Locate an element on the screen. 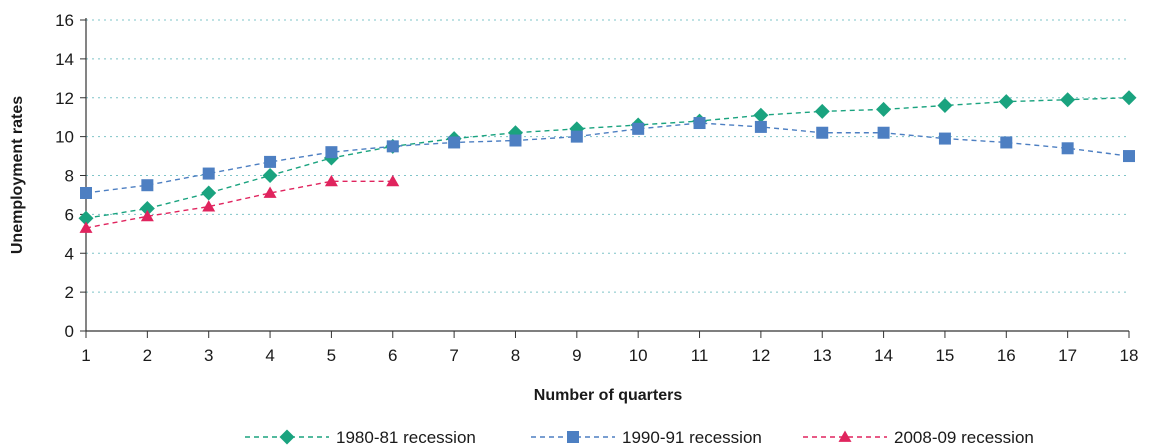 The image size is (1151, 448). legend-label: 2008-09 recession is located at coordinates (964, 437).